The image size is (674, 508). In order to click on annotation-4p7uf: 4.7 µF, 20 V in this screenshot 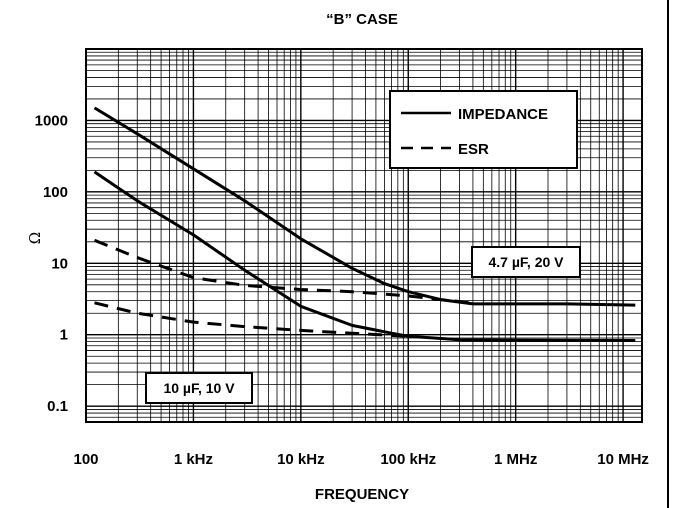, I will do `click(526, 262)`.